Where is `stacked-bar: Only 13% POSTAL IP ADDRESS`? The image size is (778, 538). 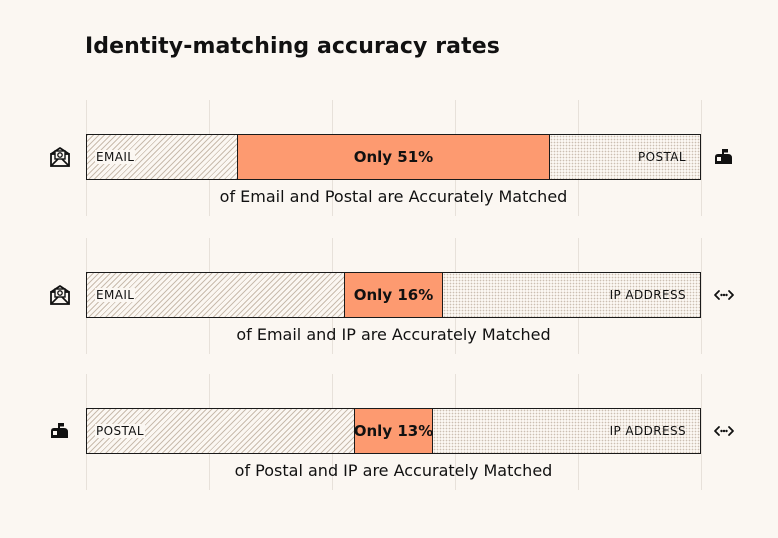 stacked-bar: Only 13% POSTAL IP ADDRESS is located at coordinates (393, 431).